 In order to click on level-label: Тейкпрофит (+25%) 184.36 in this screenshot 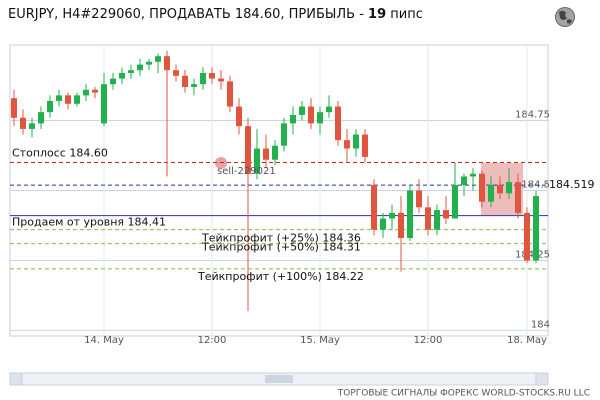, I will do `click(281, 238)`.